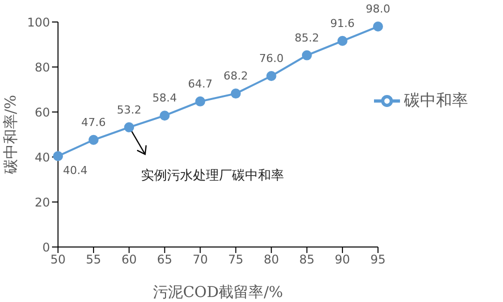  What do you see at coordinates (378, 9) in the screenshot?
I see `data-label: 98.0` at bounding box center [378, 9].